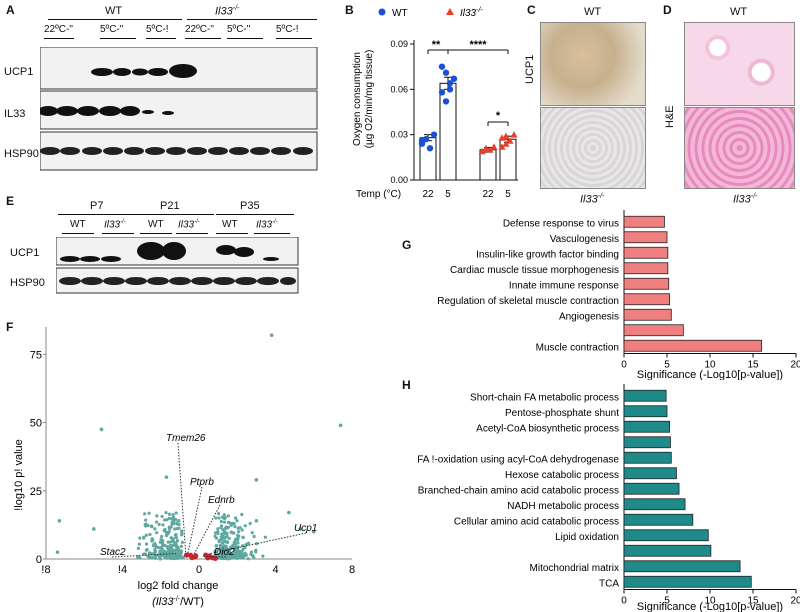  I want to click on panel-a-wt-line, so click(115, 19).